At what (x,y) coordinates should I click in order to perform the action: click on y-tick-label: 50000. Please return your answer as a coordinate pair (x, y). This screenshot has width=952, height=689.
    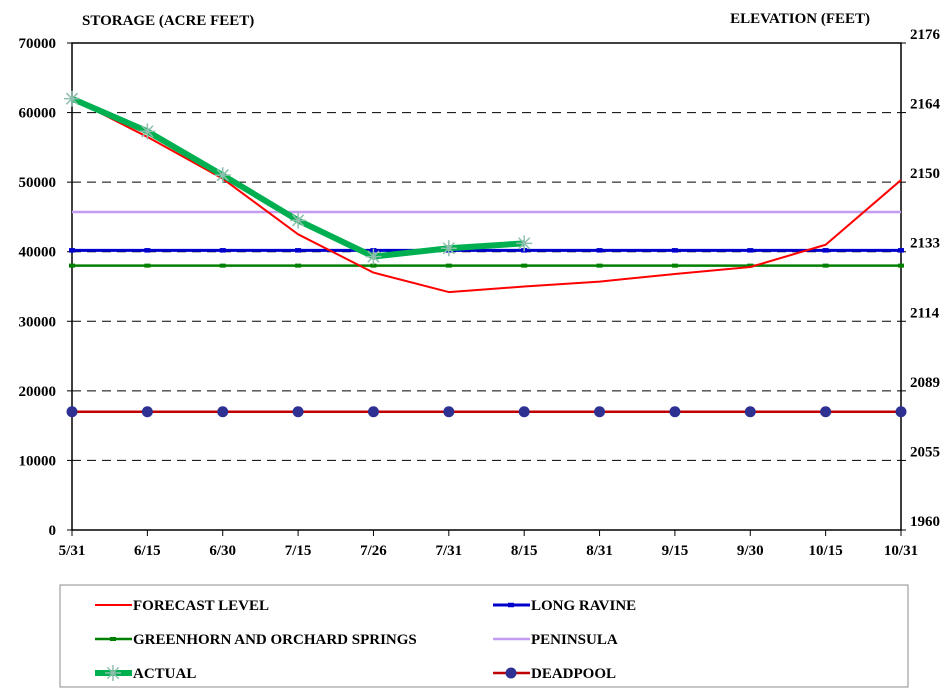
    Looking at the image, I should click on (38, 183).